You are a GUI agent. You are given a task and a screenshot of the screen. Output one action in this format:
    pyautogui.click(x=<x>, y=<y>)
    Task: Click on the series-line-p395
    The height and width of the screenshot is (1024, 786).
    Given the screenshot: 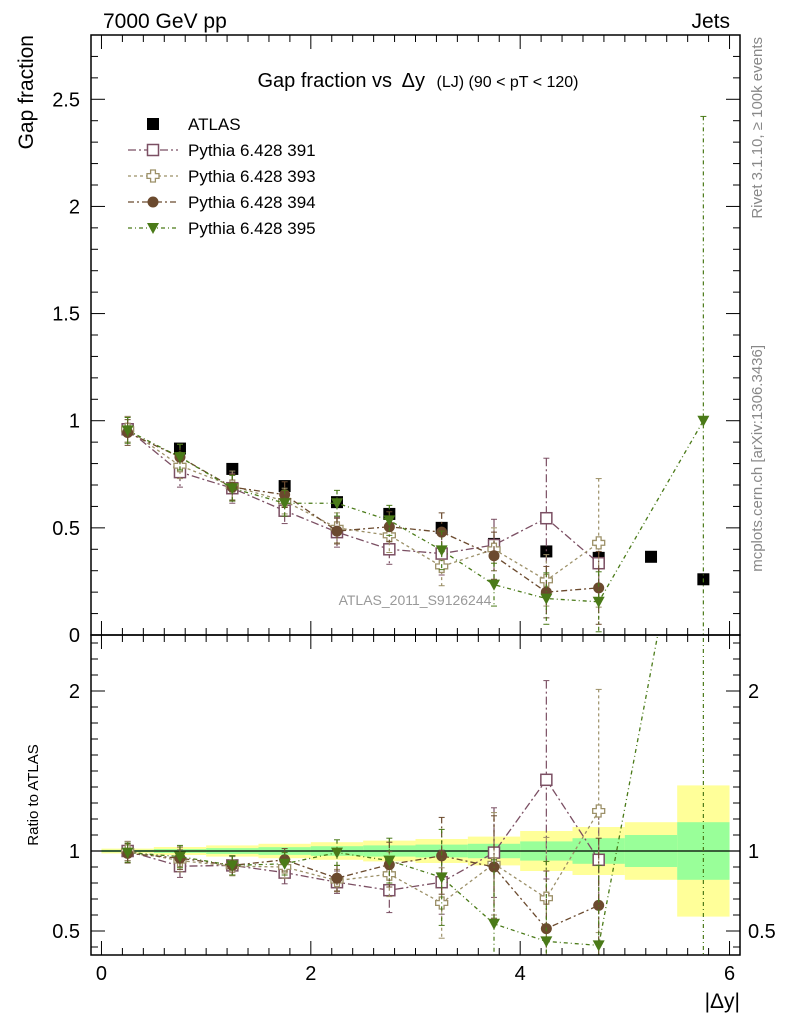 What is the action you would take?
    pyautogui.click(x=415, y=511)
    